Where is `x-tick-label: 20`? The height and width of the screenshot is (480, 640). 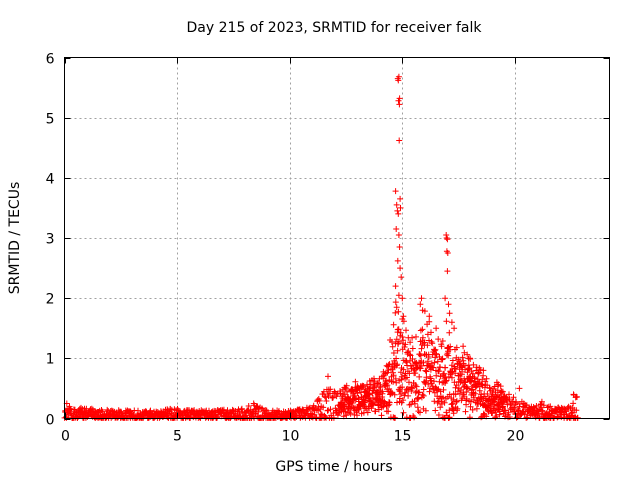 x-tick-label: 20 is located at coordinates (516, 437).